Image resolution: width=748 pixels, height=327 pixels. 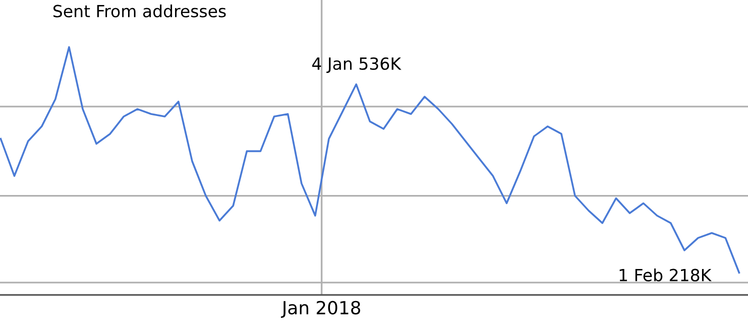 What do you see at coordinates (357, 65) in the screenshot?
I see `annotation: 4 Jan 536K` at bounding box center [357, 65].